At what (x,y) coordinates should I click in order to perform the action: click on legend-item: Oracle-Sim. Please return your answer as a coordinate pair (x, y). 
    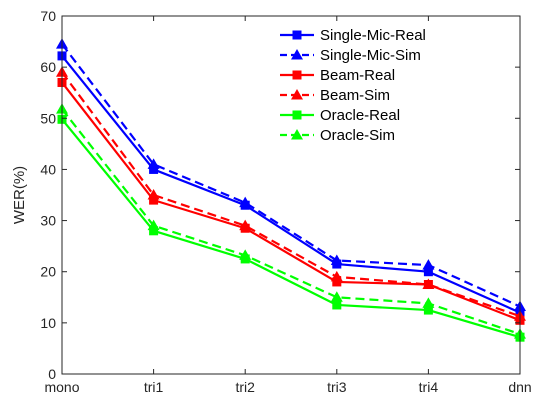
    Looking at the image, I should click on (337, 135).